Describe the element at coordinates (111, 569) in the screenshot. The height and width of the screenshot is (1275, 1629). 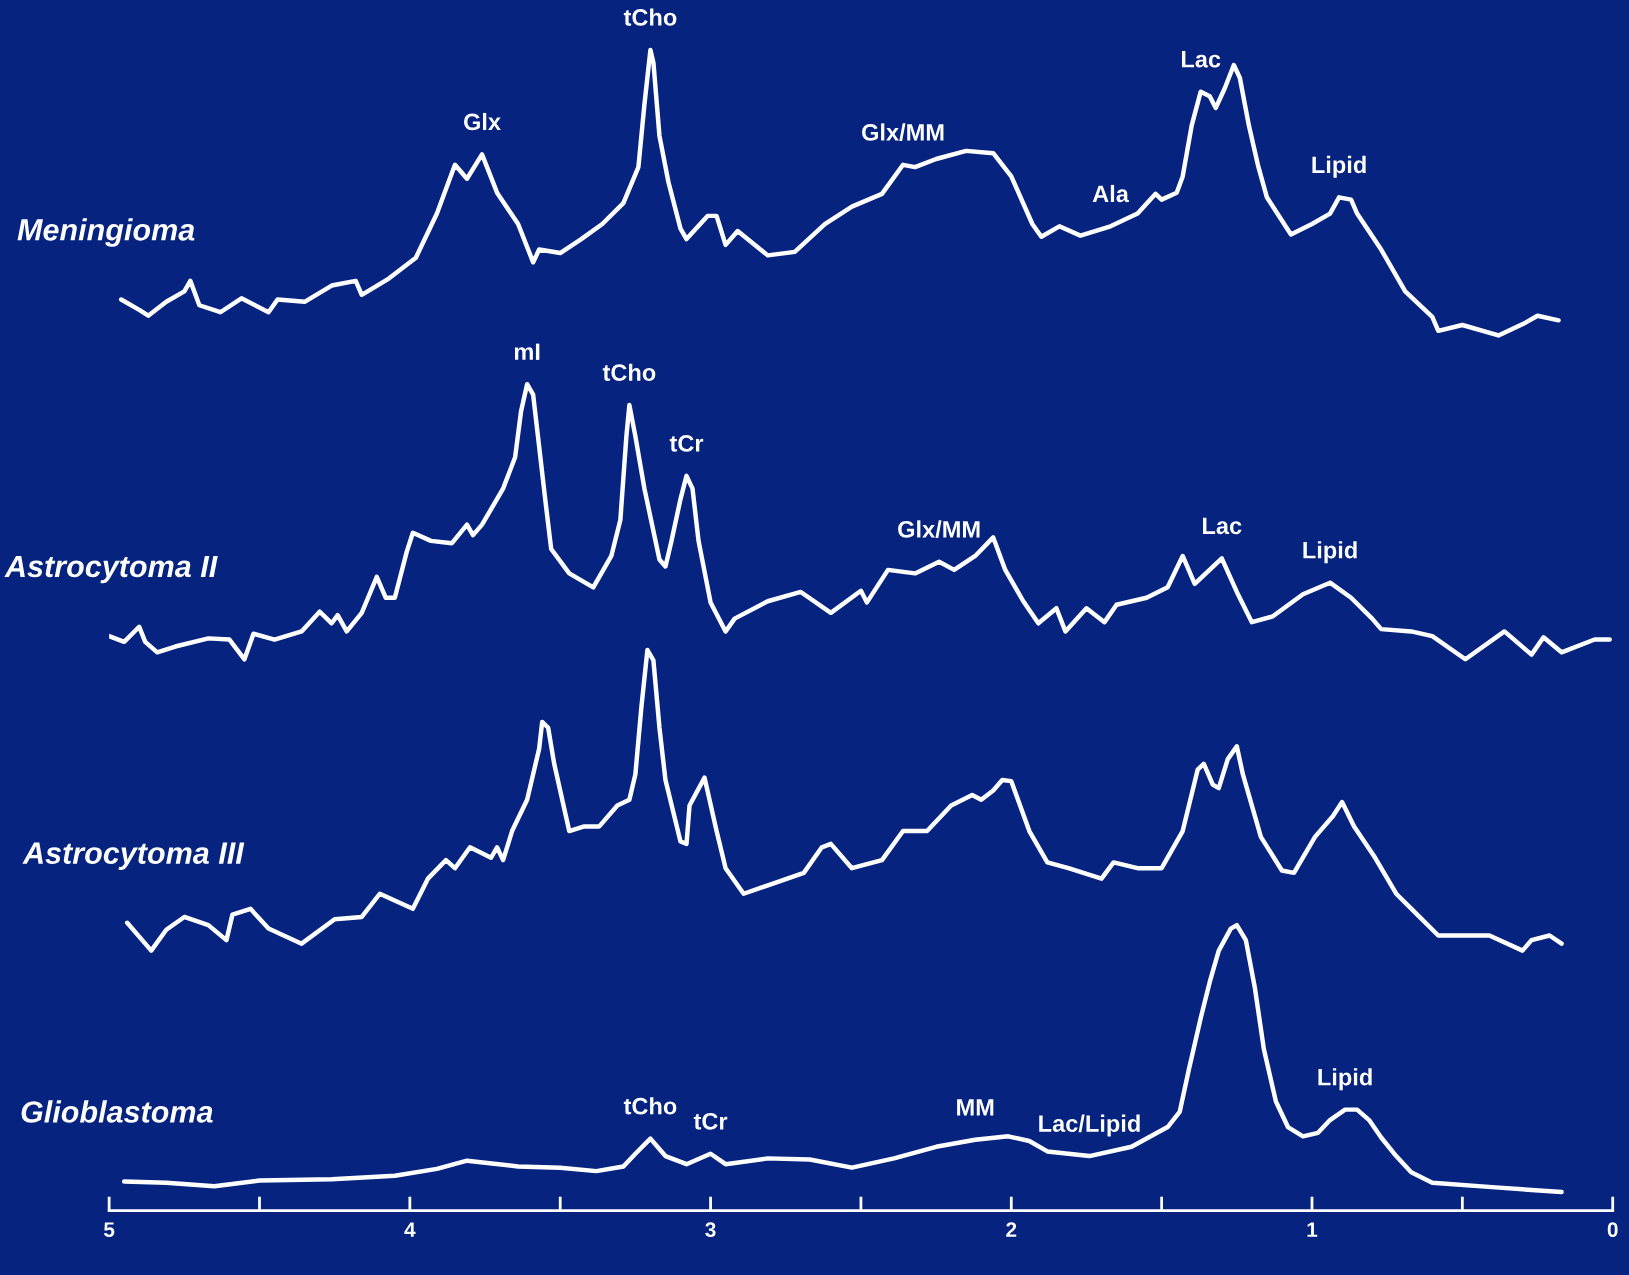
I see `series-label: Astrocytoma II` at that location.